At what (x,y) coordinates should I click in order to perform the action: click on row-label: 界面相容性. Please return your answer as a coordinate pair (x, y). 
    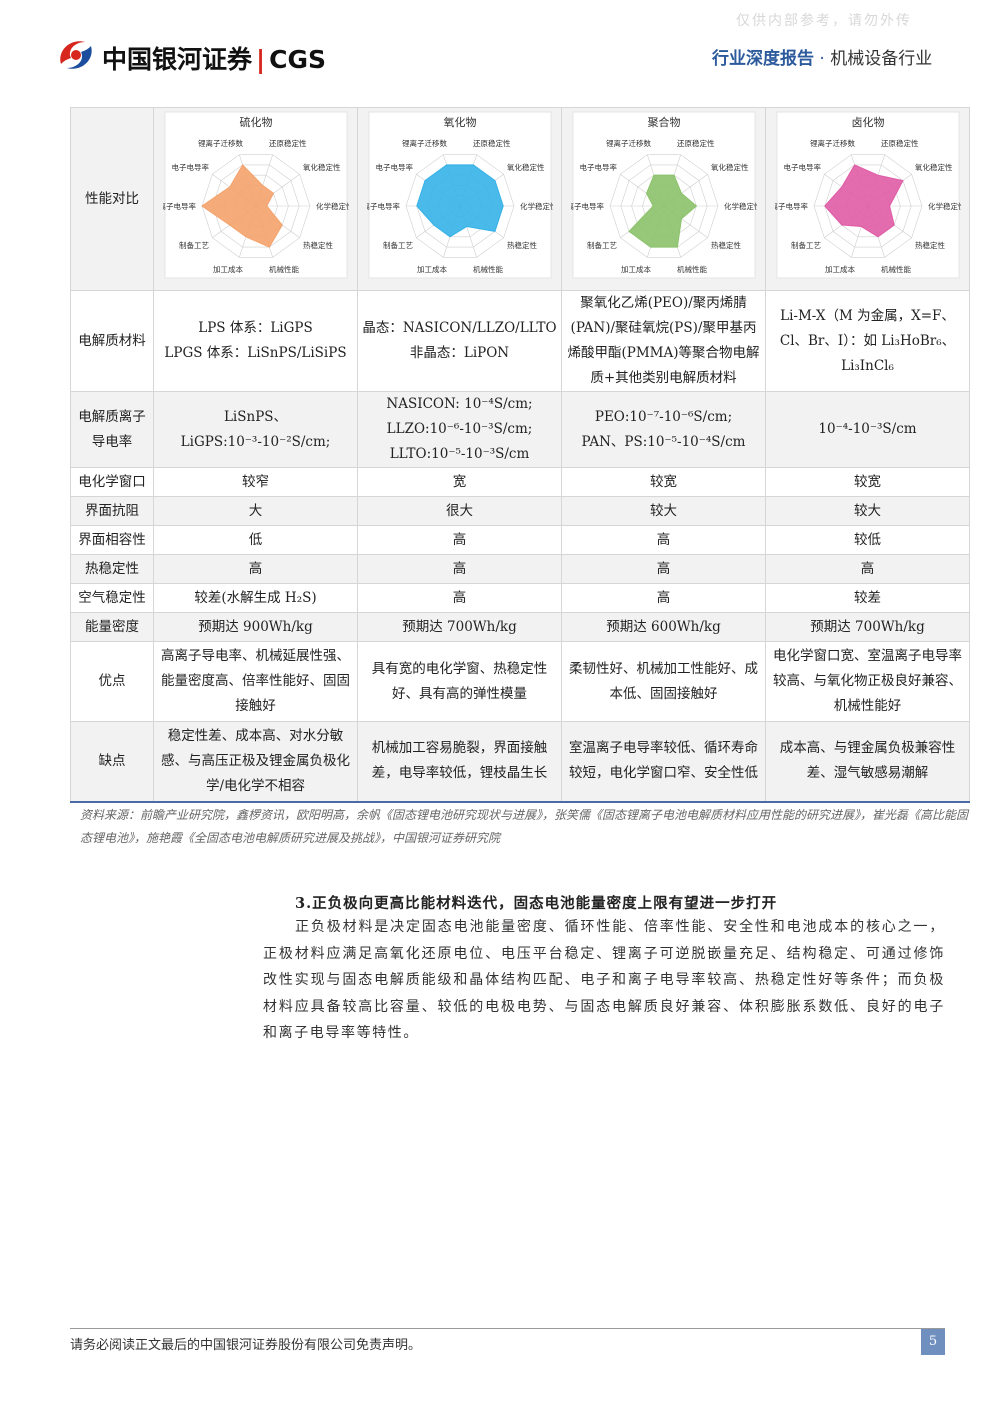
    Looking at the image, I should click on (112, 540).